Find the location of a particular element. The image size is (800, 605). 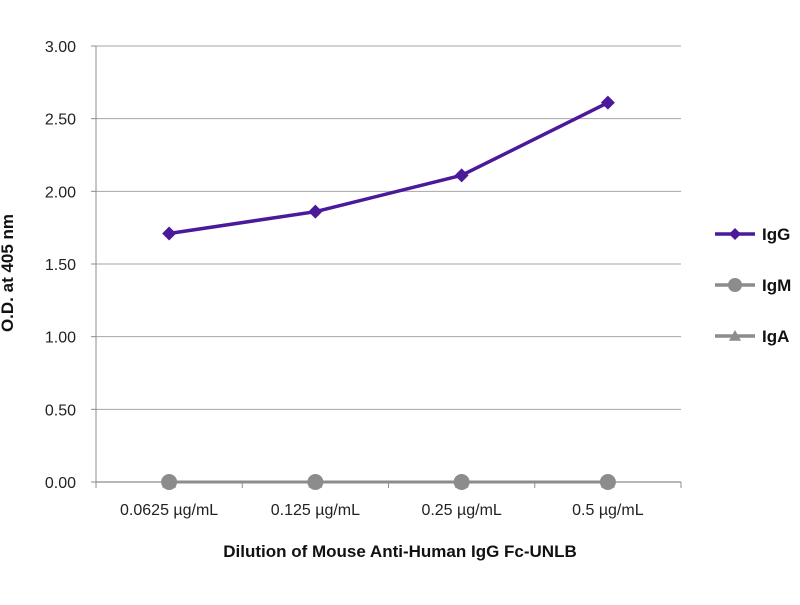

y-tick-label: 0.50 is located at coordinates (60, 410).